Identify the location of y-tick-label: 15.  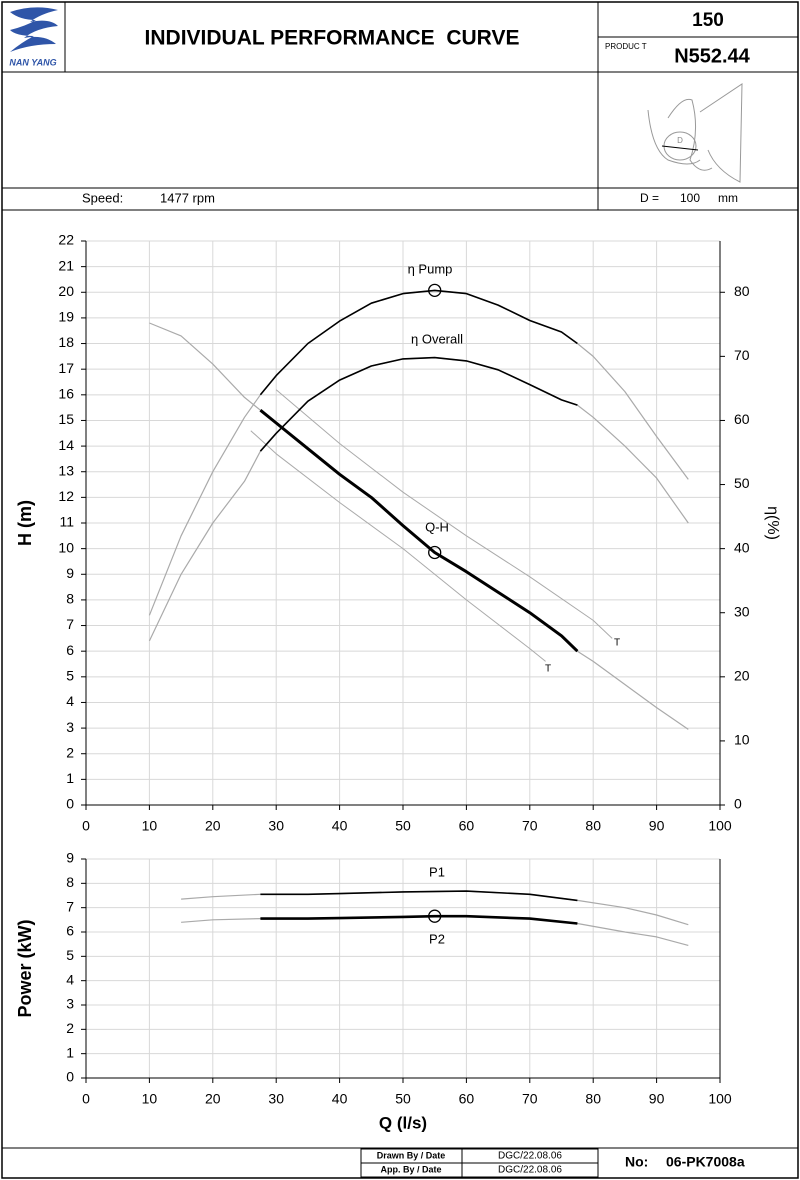
(66, 419).